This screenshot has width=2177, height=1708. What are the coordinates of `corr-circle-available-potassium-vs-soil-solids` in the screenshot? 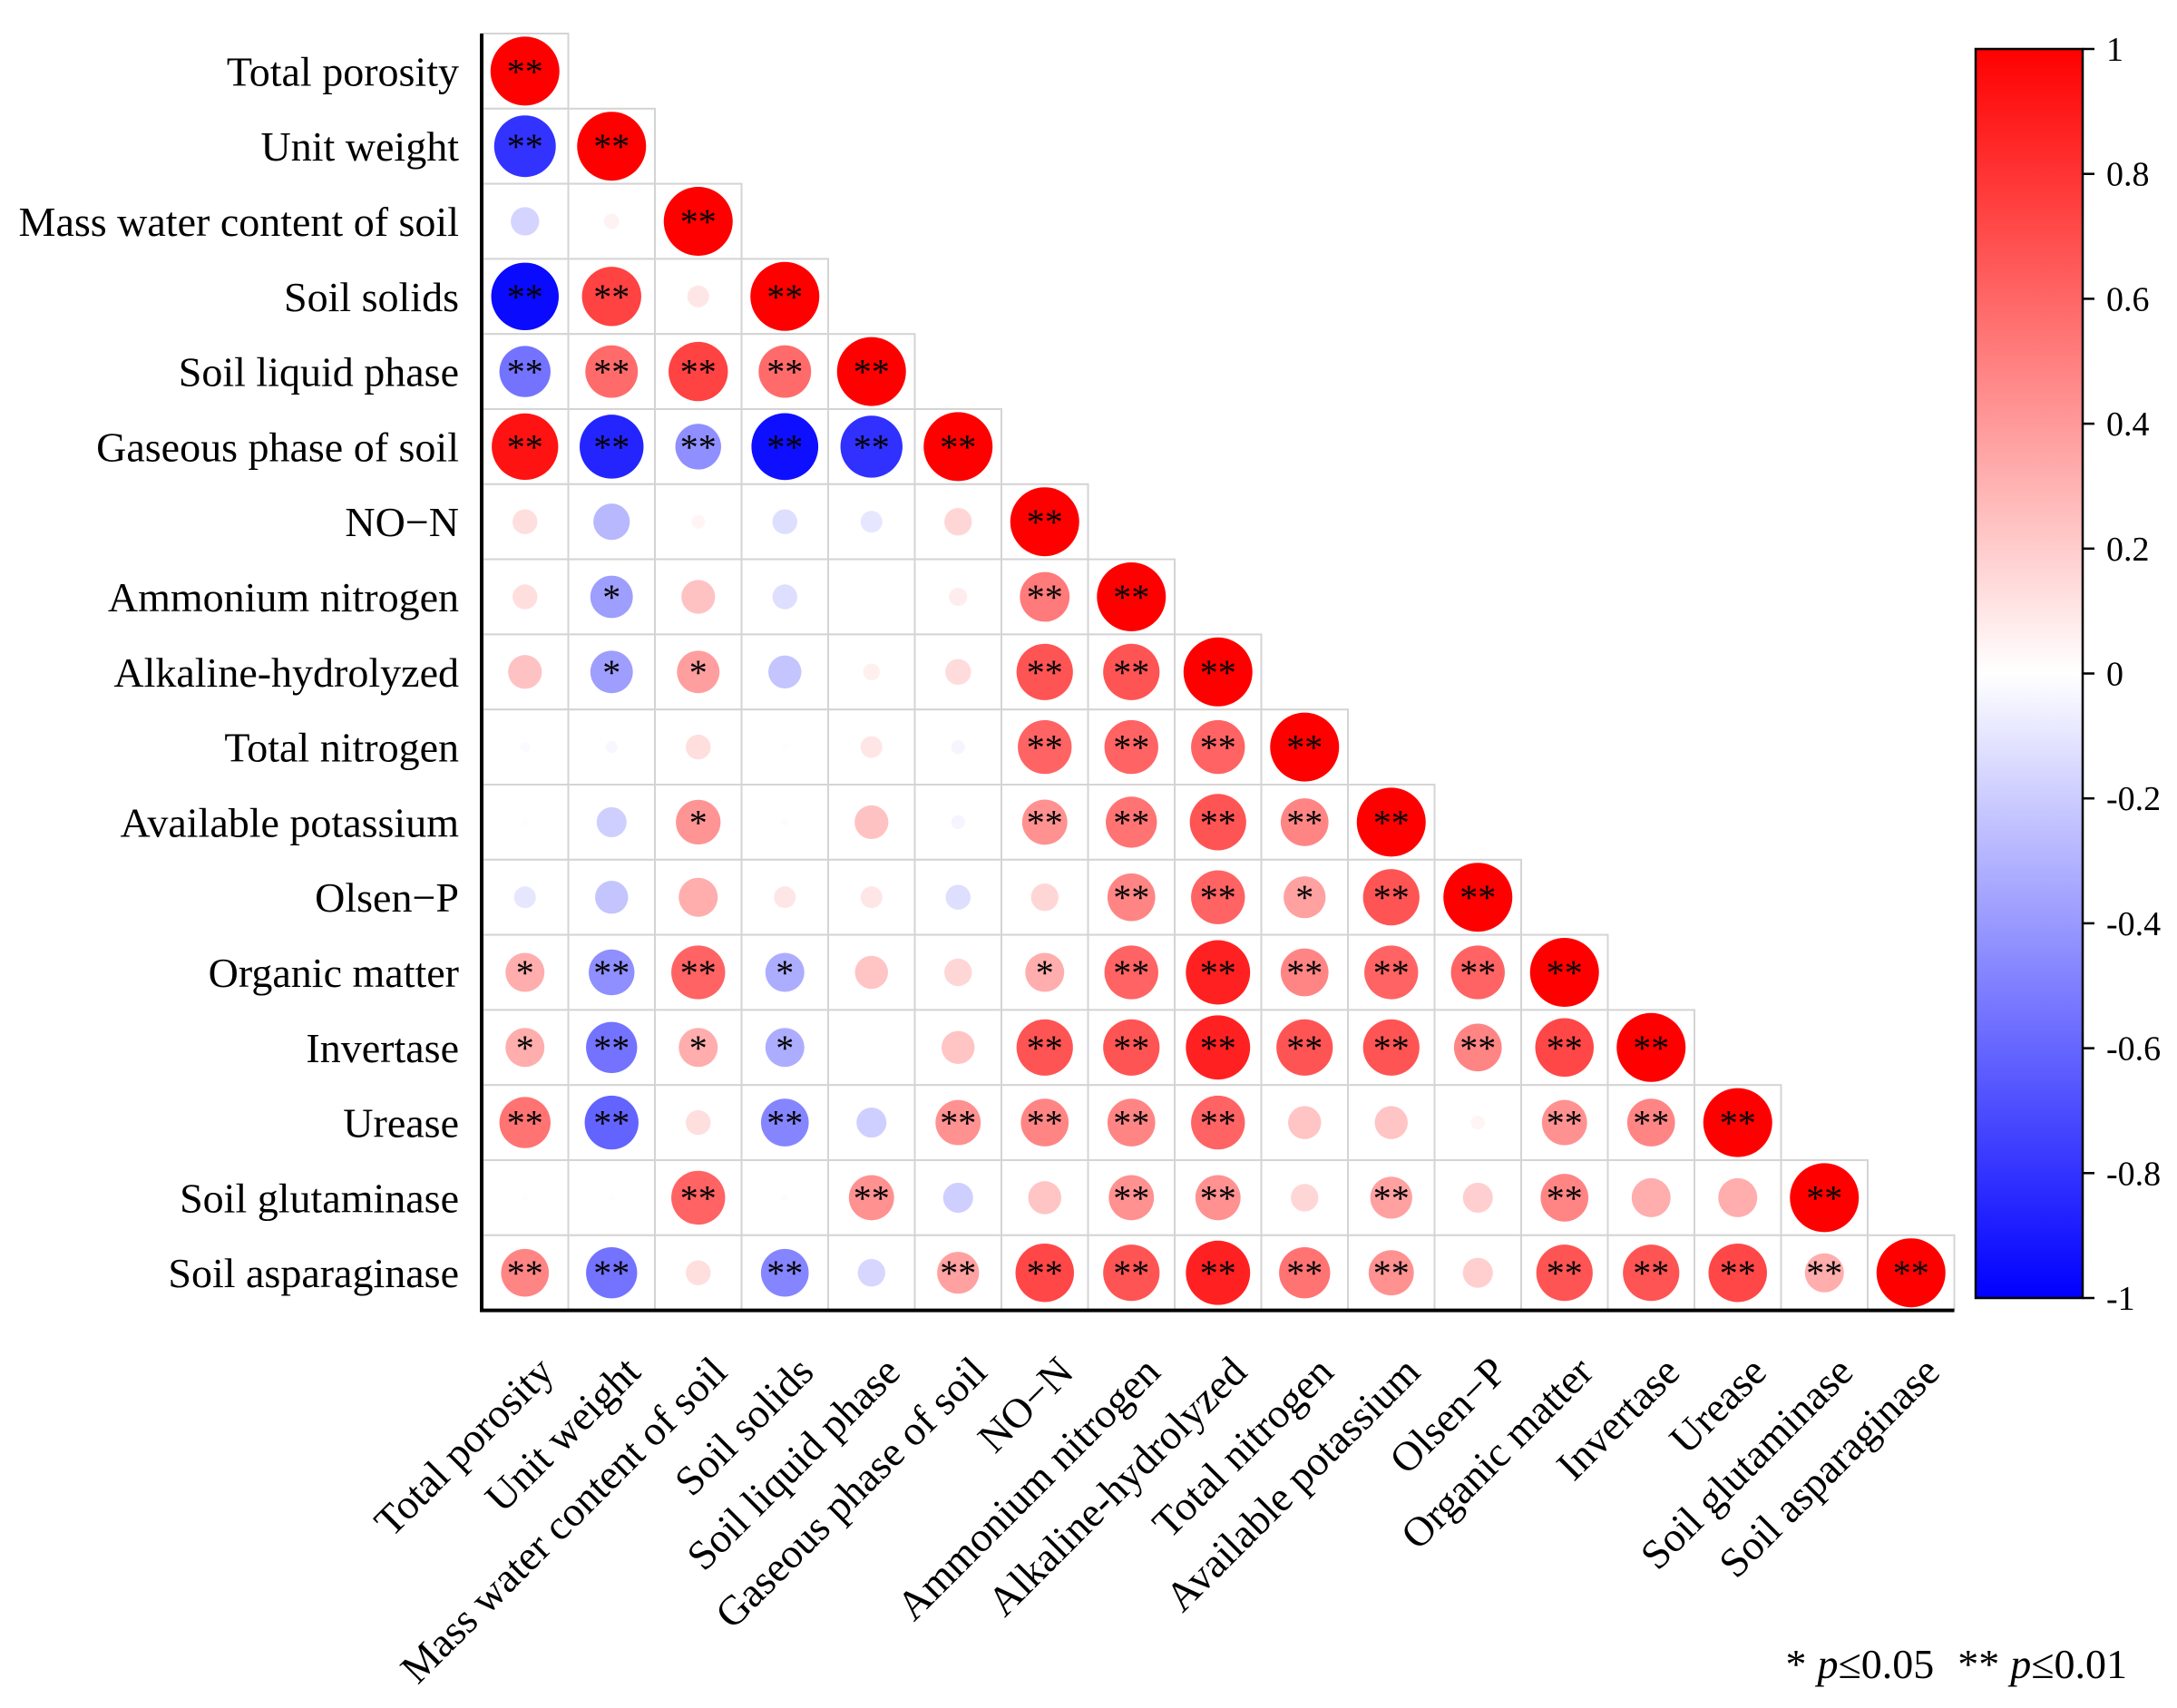 It's located at (785, 822).